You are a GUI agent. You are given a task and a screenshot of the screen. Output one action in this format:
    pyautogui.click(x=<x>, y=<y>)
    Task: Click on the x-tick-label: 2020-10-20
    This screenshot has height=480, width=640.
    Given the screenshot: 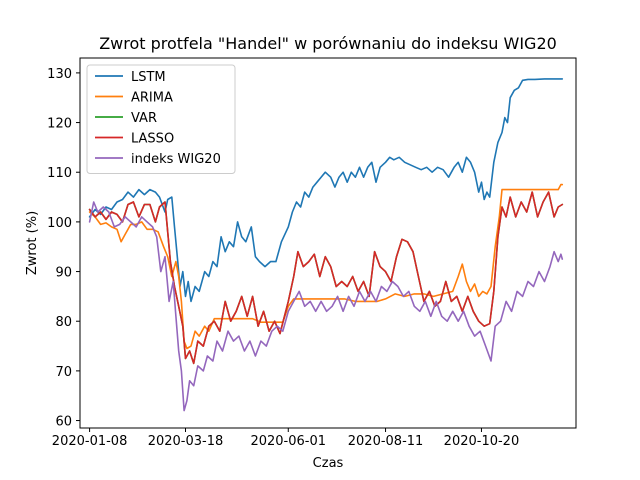 What is the action you would take?
    pyautogui.click(x=482, y=441)
    